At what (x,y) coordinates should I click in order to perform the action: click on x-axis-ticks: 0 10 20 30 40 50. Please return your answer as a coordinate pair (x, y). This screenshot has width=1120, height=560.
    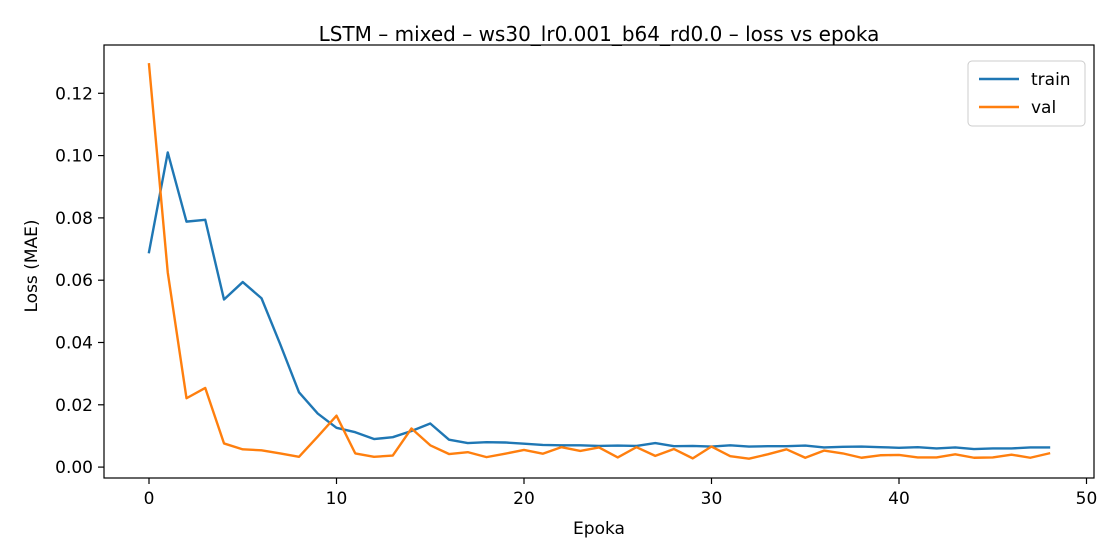
    Looking at the image, I should click on (621, 493).